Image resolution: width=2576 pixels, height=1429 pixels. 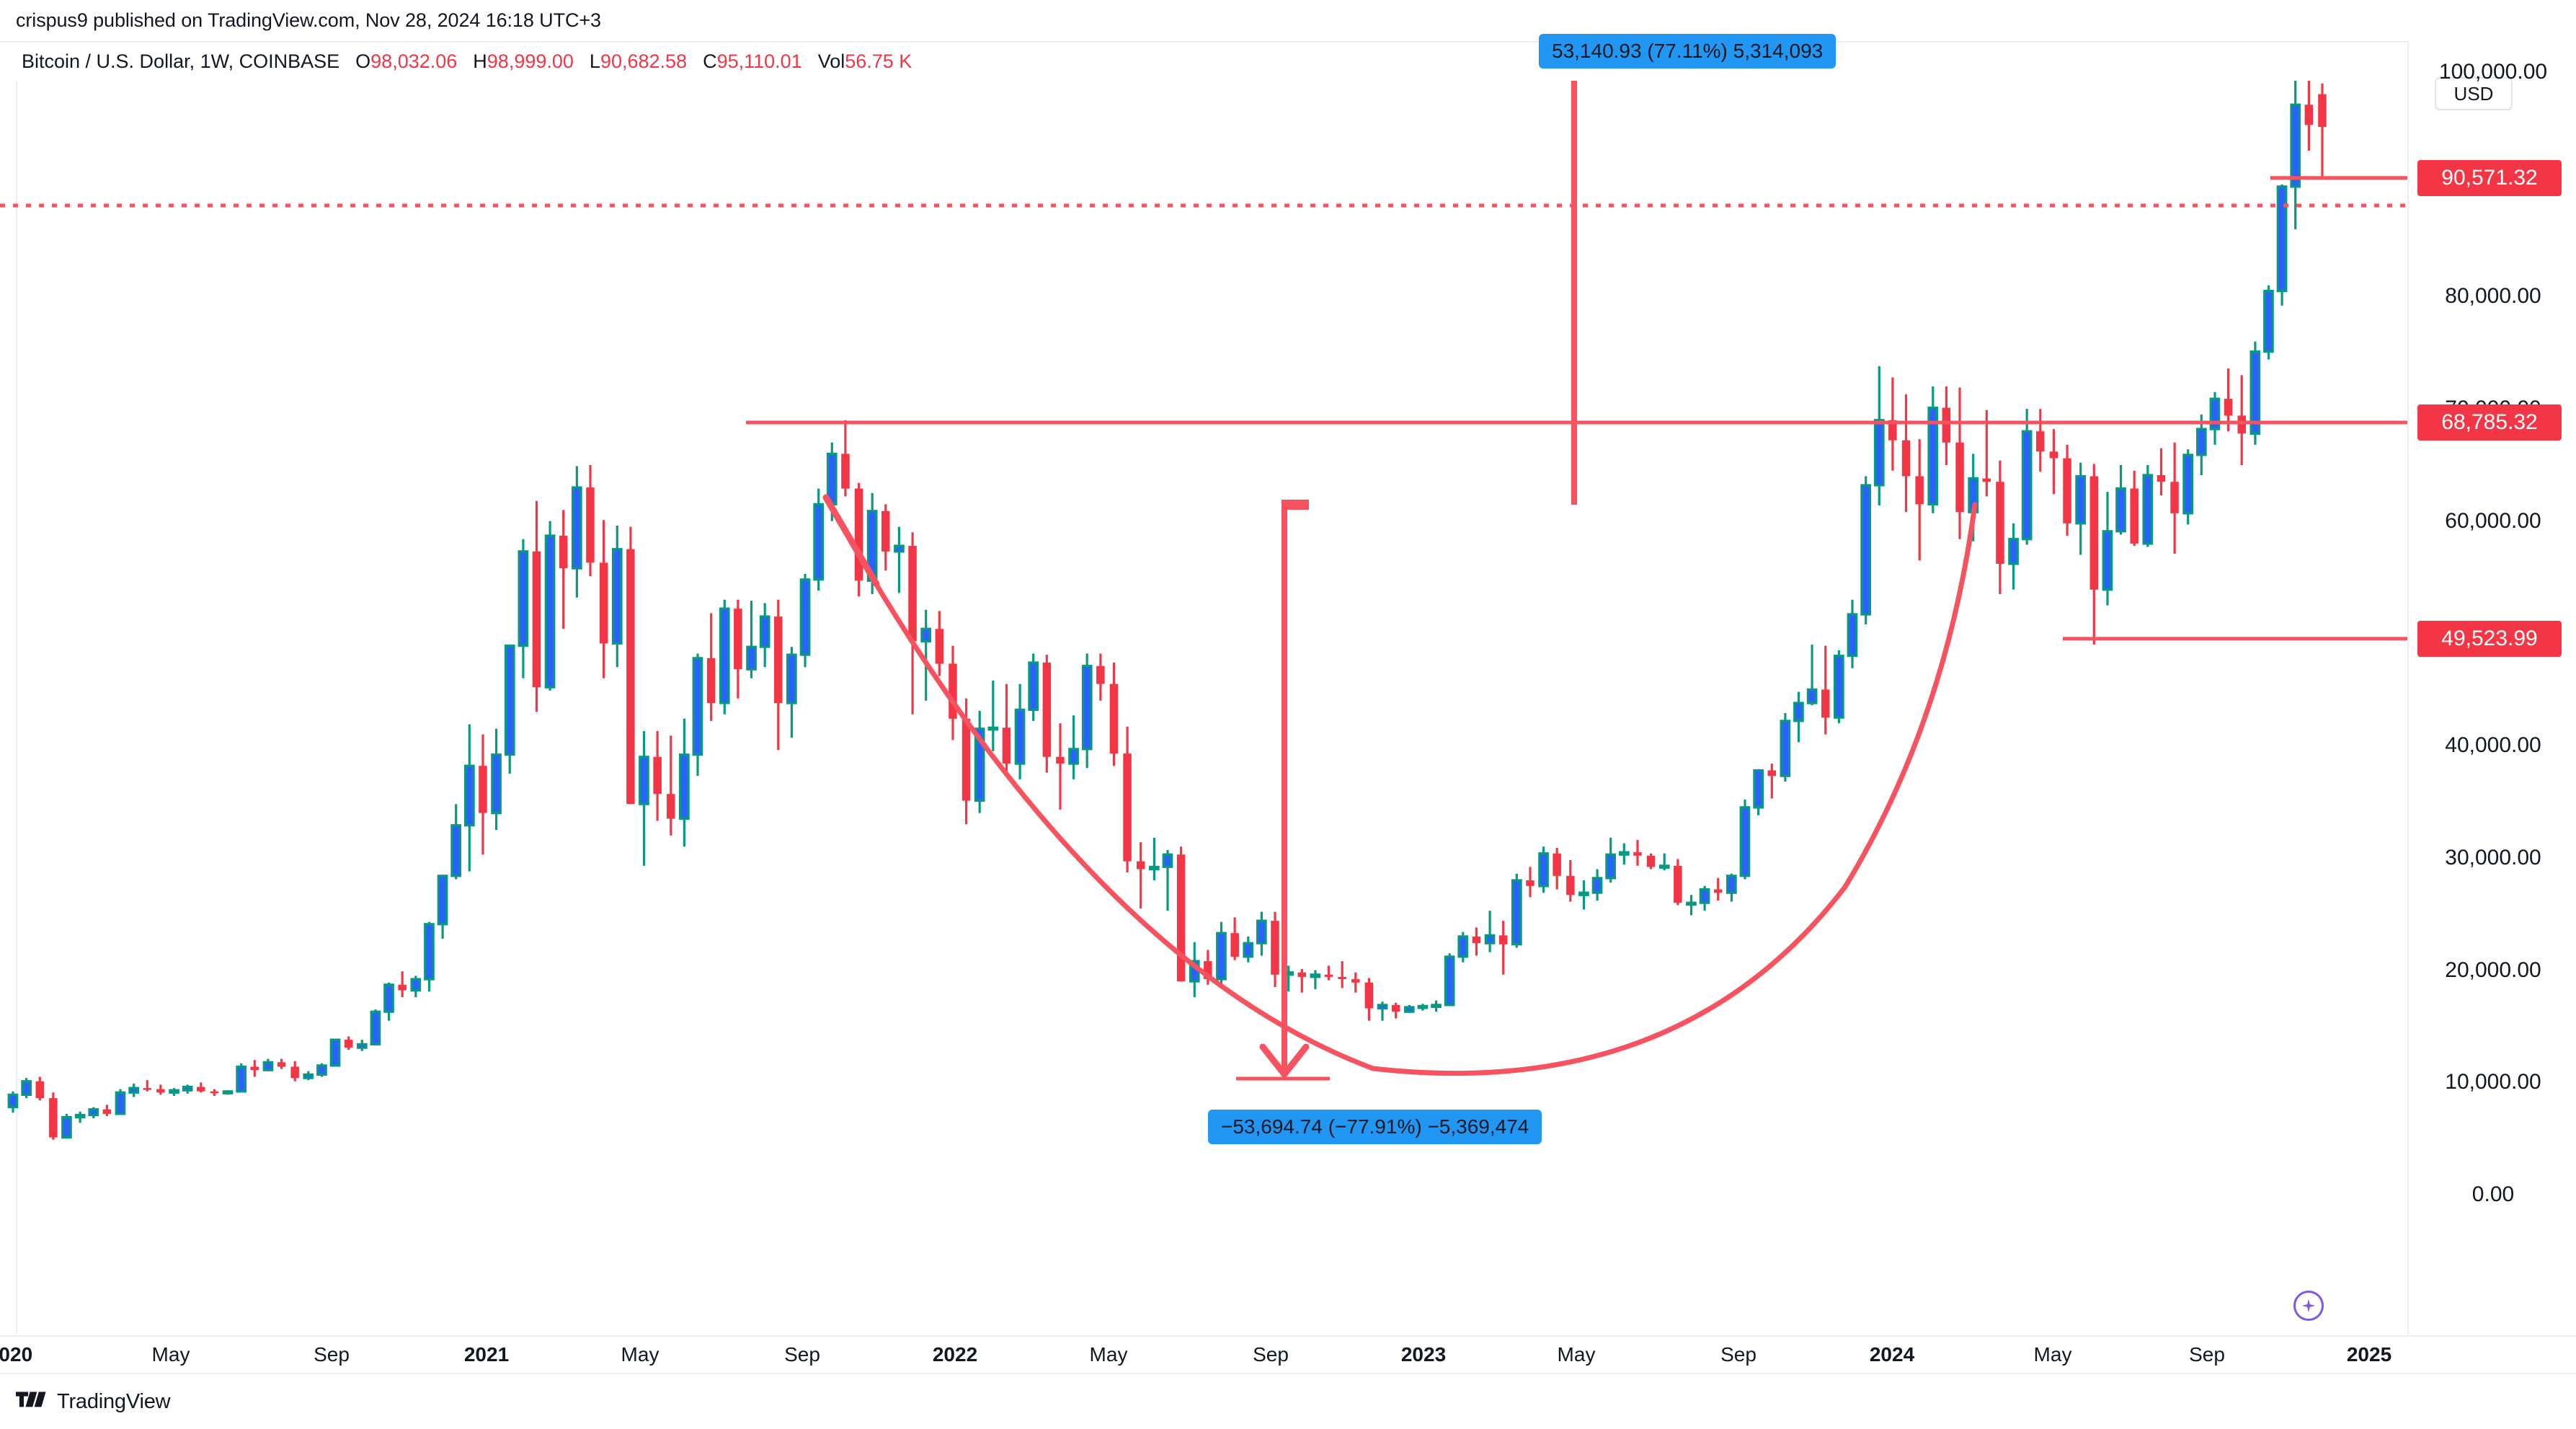 What do you see at coordinates (2493, 72) in the screenshot?
I see `price-tick: 100,000.00` at bounding box center [2493, 72].